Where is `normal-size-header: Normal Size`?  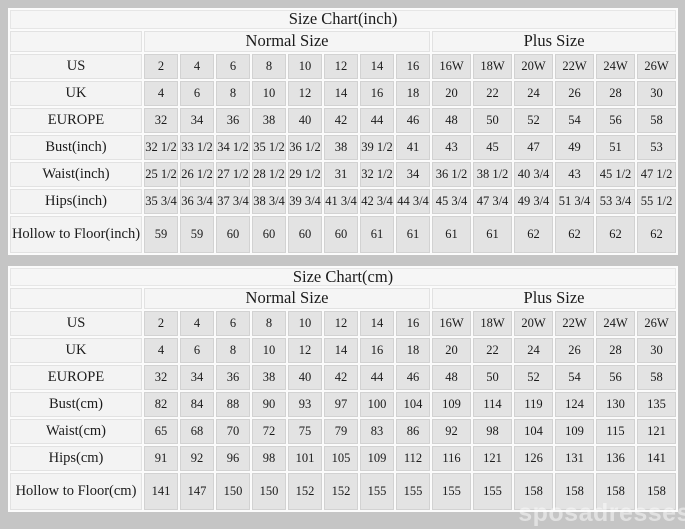 normal-size-header: Normal Size is located at coordinates (287, 41).